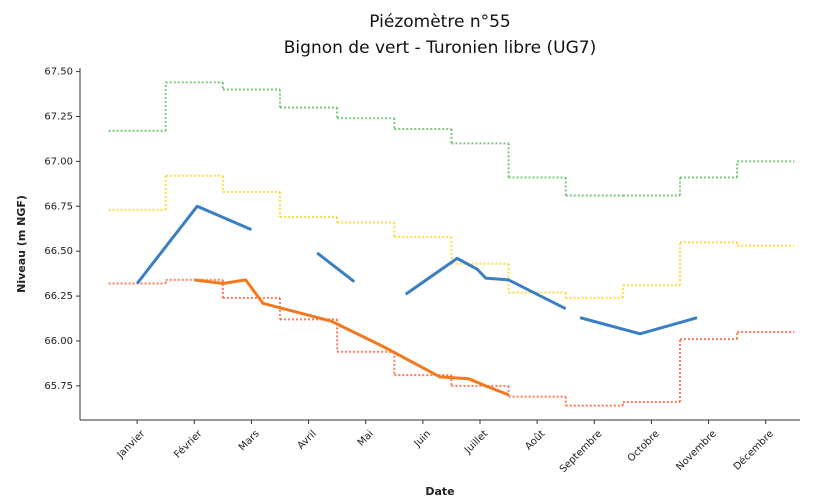 This screenshot has height=500, width=815. What do you see at coordinates (58, 206) in the screenshot?
I see `y-tick-label: 66.75` at bounding box center [58, 206].